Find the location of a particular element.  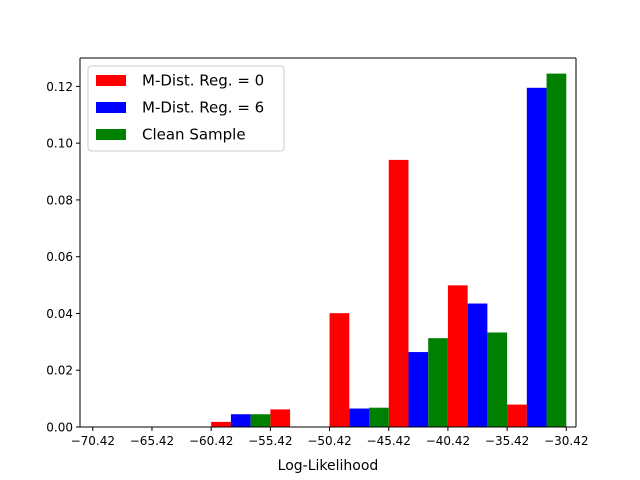

x-axis-title: Log-Likelihood is located at coordinates (328, 466).